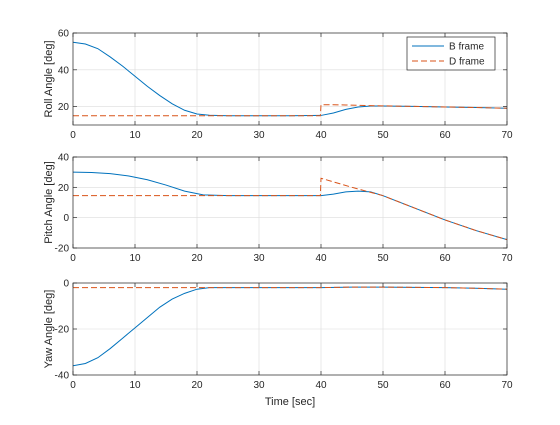 The image size is (560, 425). What do you see at coordinates (466, 47) in the screenshot?
I see `legend-entry-label: B frame` at bounding box center [466, 47].